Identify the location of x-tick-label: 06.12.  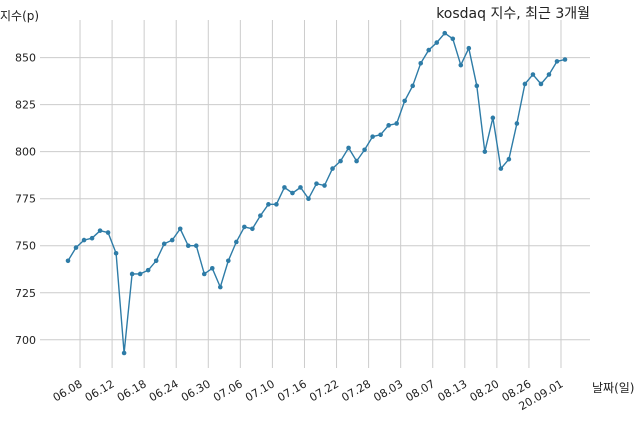
(100, 390).